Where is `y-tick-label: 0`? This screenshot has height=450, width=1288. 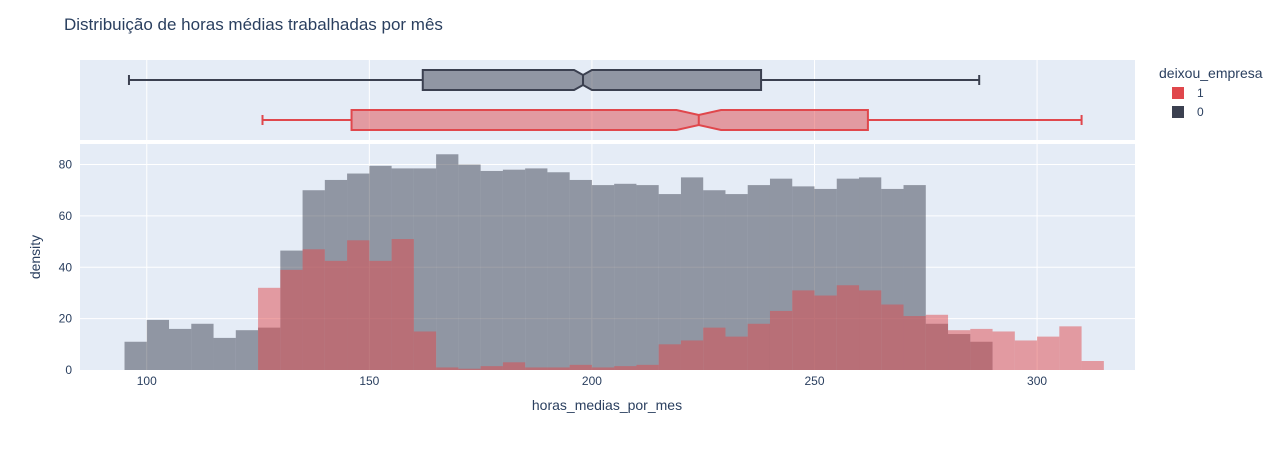 y-tick-label: 0 is located at coordinates (68, 370).